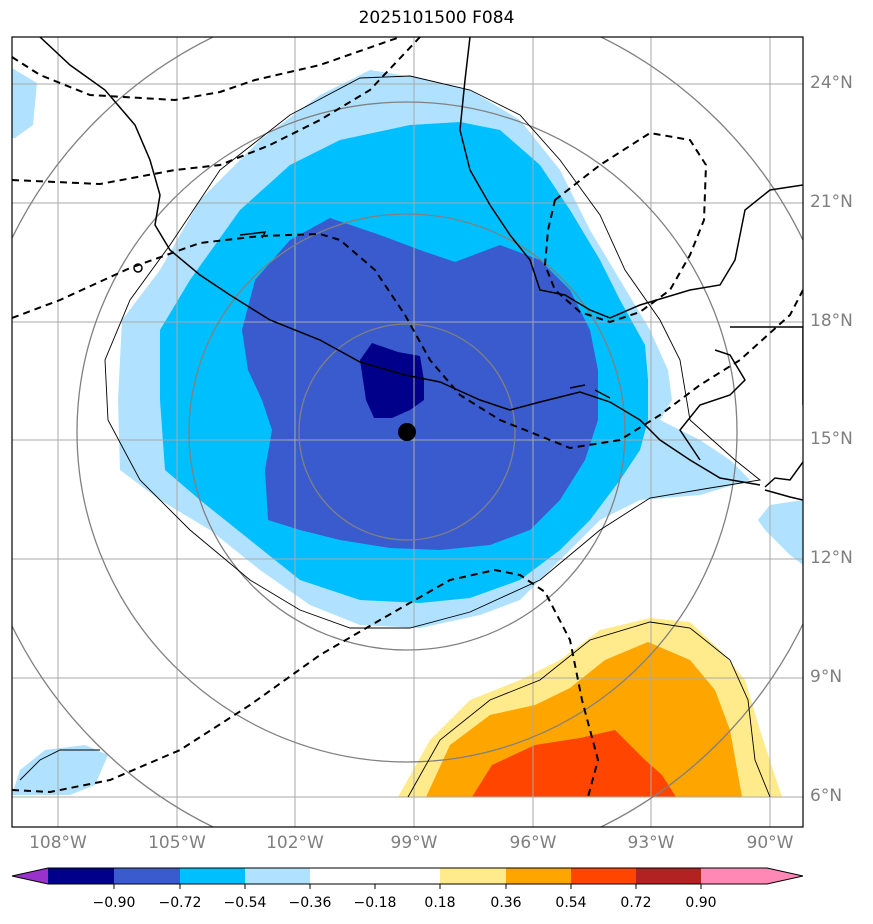  Describe the element at coordinates (831, 439) in the screenshot. I see `lat-label-15n: 15°N` at that location.